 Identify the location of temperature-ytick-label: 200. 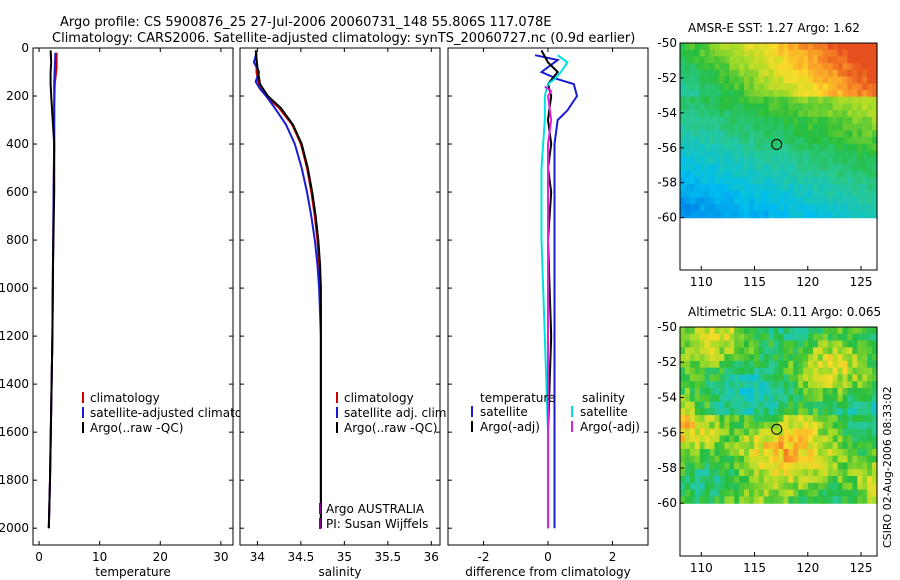
(17, 96).